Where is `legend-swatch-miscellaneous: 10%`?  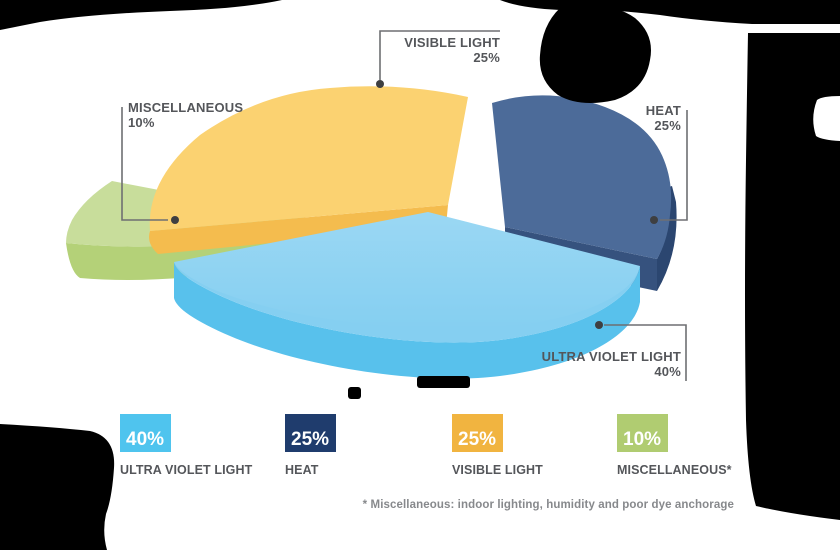 legend-swatch-miscellaneous: 10% is located at coordinates (642, 433).